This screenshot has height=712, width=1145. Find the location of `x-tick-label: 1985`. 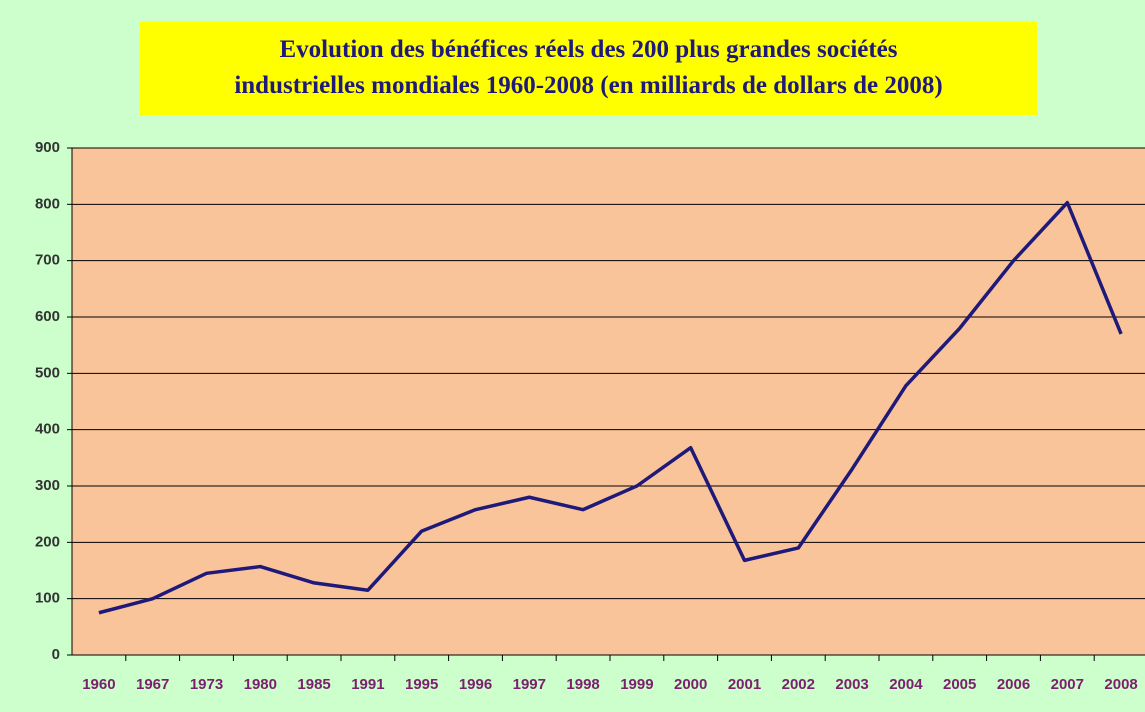

x-tick-label: 1985 is located at coordinates (313, 684).